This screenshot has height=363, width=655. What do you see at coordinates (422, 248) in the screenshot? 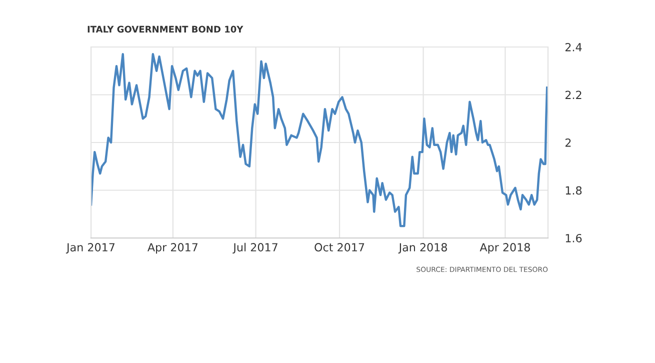
I see `x-tick-label: Jan 2018` at bounding box center [422, 248].